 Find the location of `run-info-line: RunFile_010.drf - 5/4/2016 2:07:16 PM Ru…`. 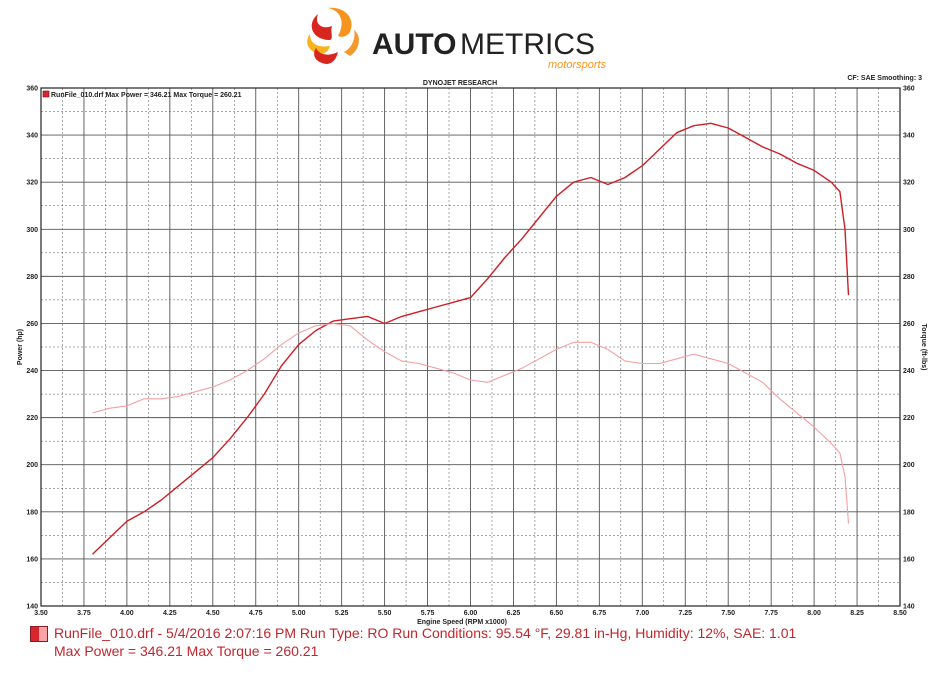

run-info-line: RunFile_010.drf - 5/4/2016 2:07:16 PM Ru… is located at coordinates (425, 633).